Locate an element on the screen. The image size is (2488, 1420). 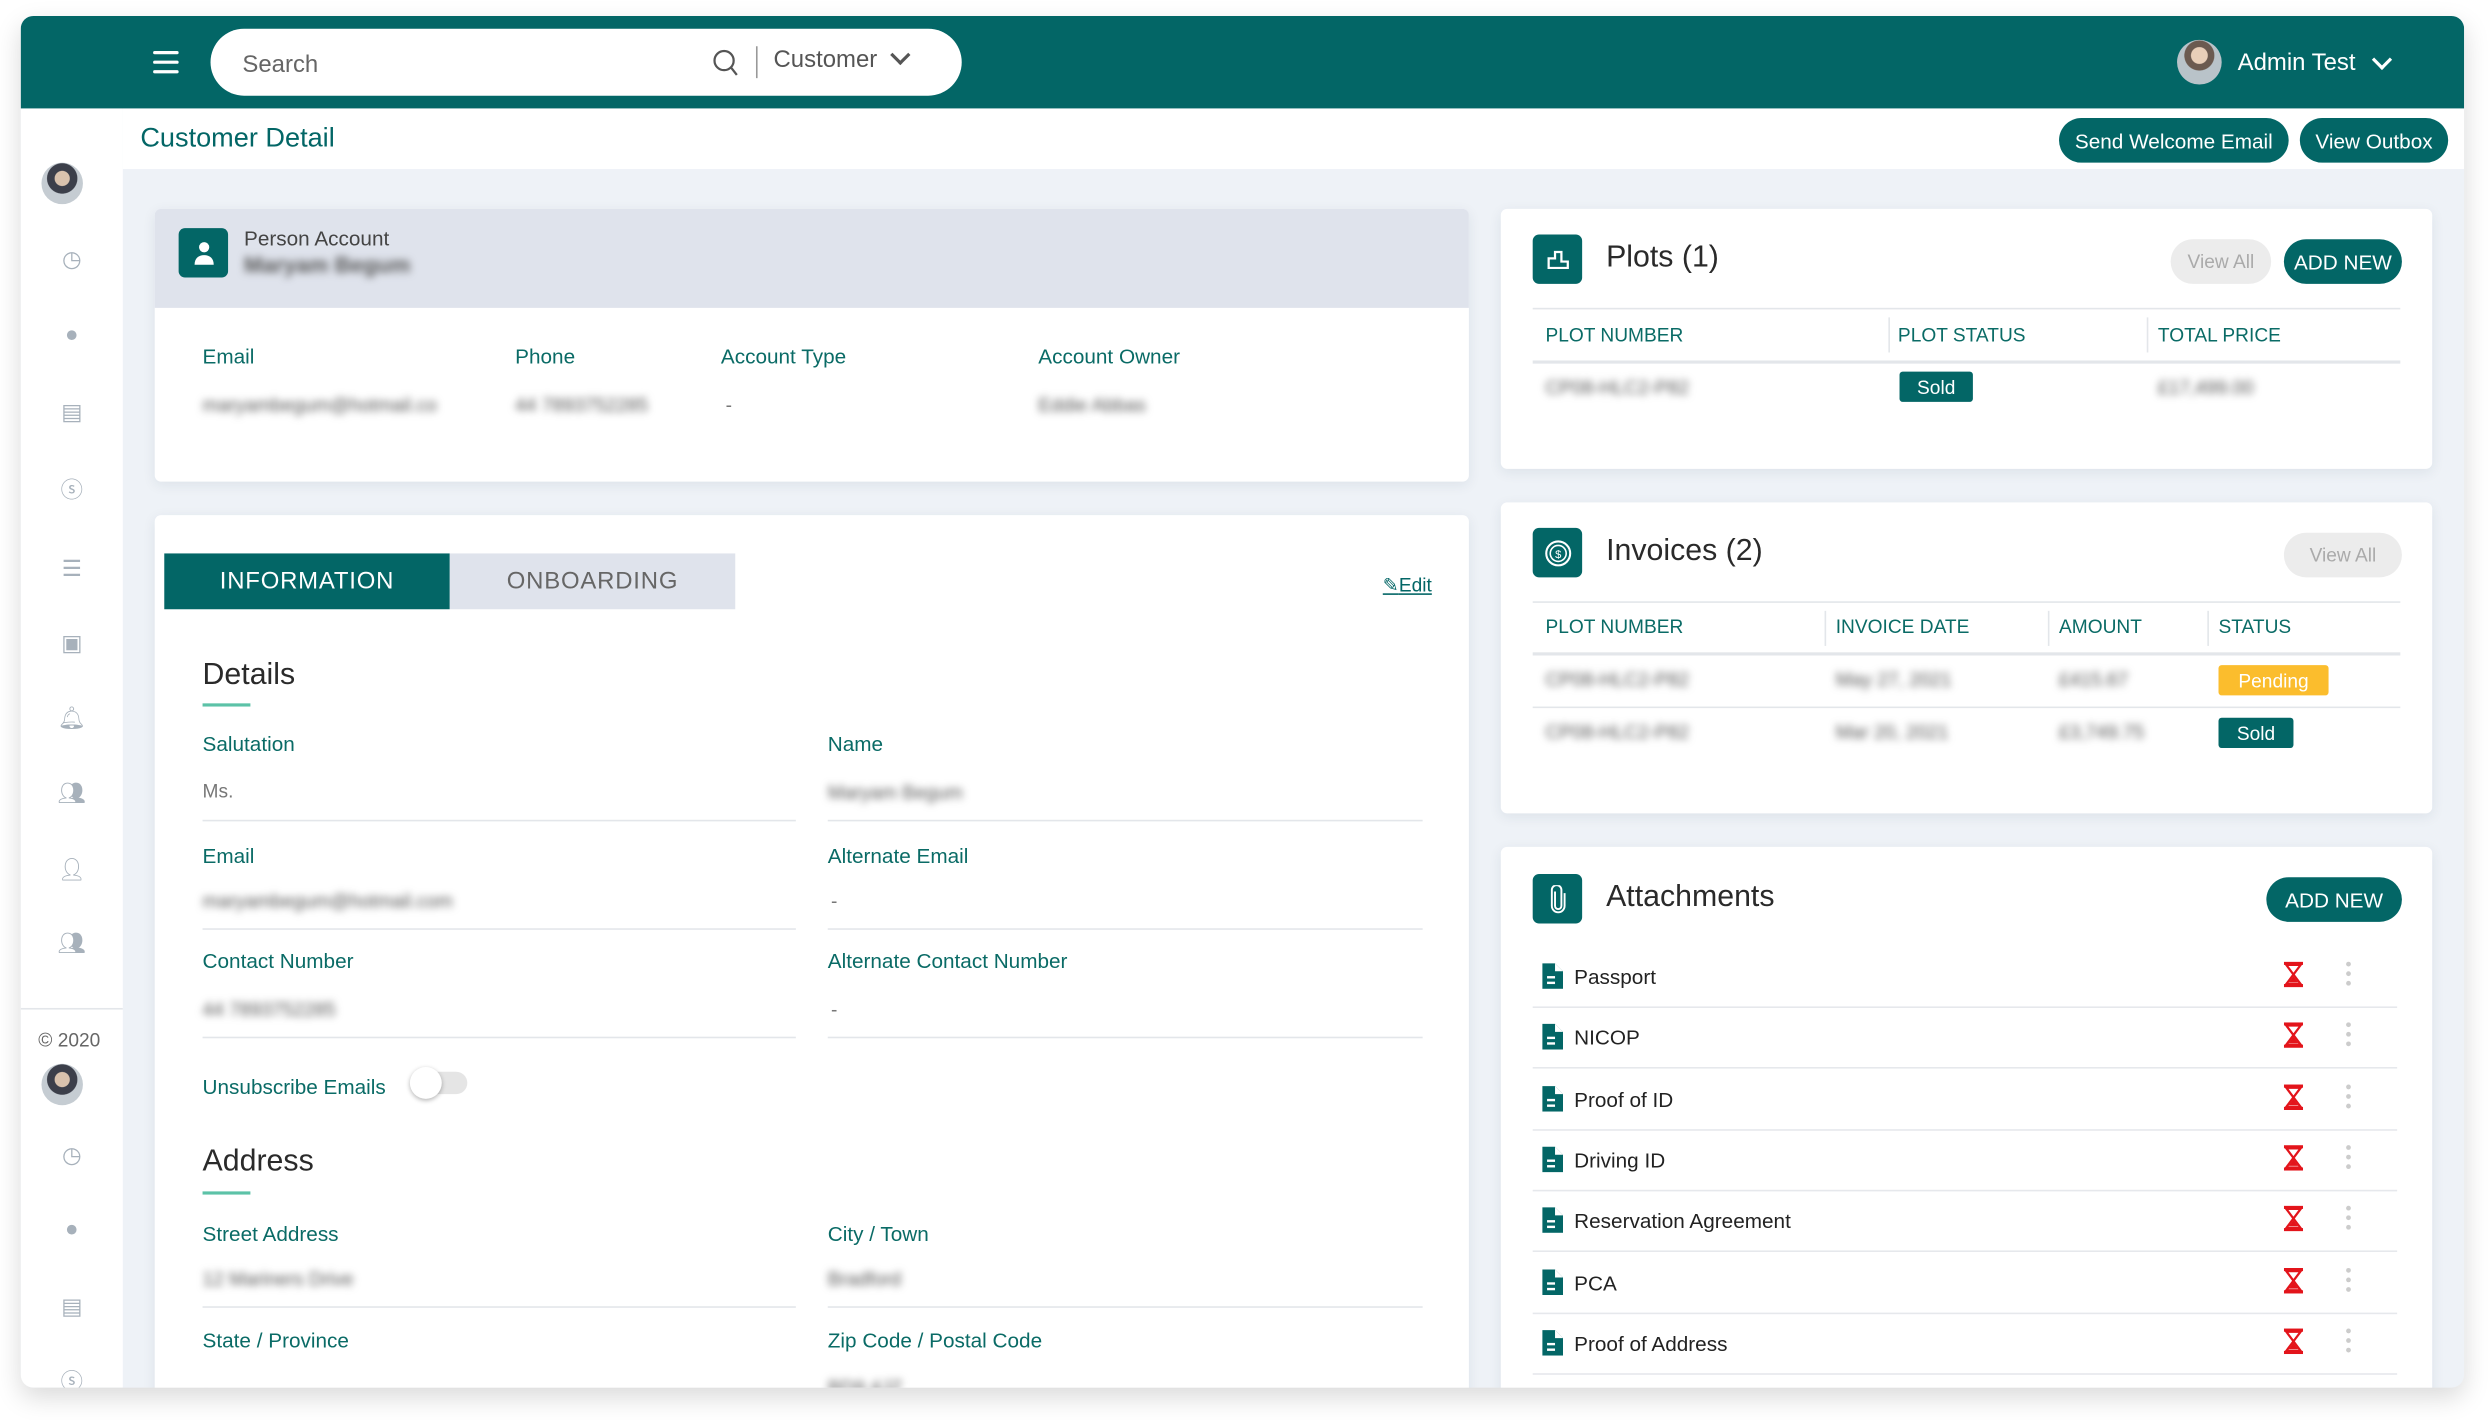
invoices-view-all-button: View All is located at coordinates (2342, 555).